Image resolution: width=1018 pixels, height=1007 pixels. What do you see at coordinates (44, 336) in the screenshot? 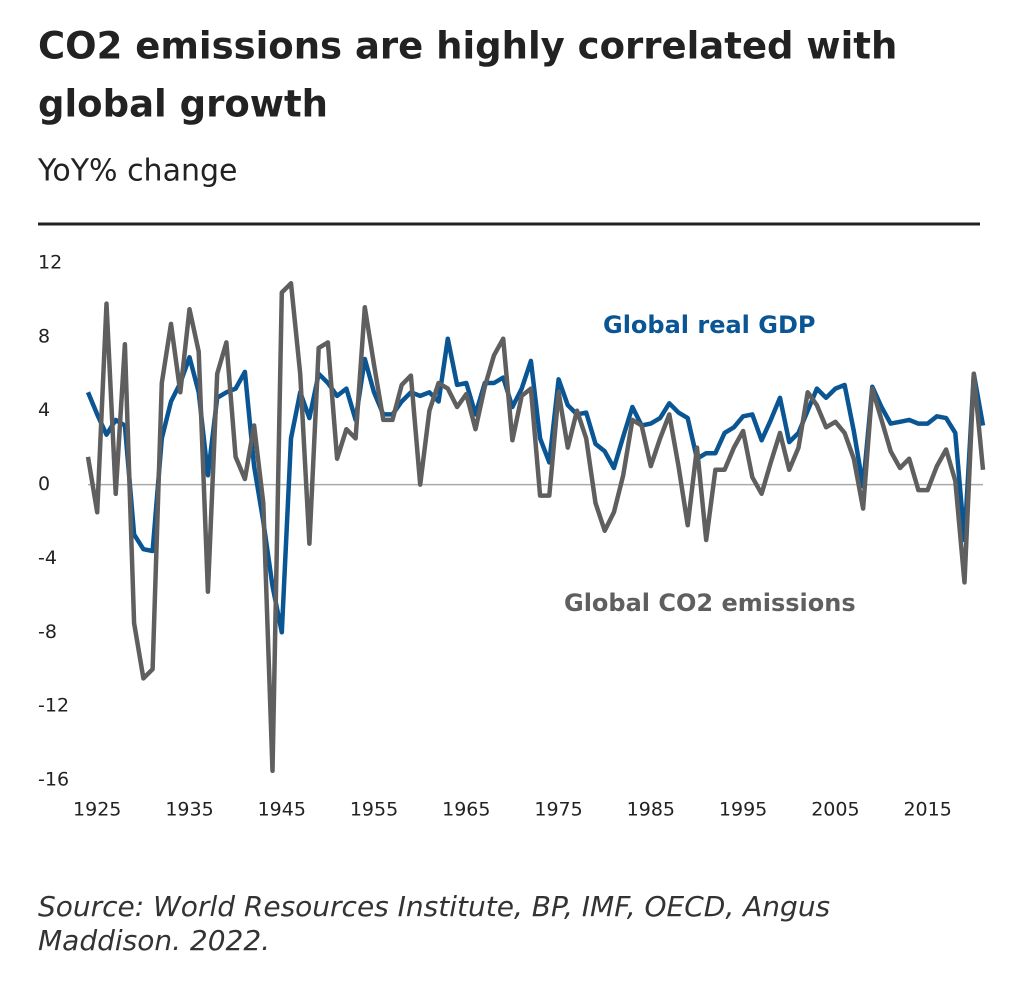
I see `y-tick-label: 8` at bounding box center [44, 336].